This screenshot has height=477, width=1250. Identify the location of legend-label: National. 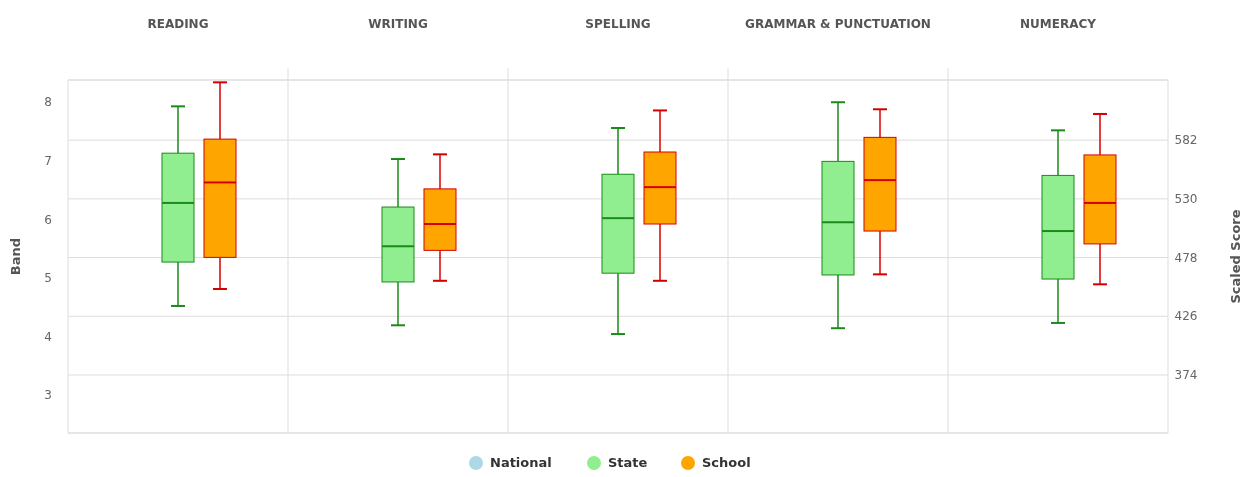
(521, 462).